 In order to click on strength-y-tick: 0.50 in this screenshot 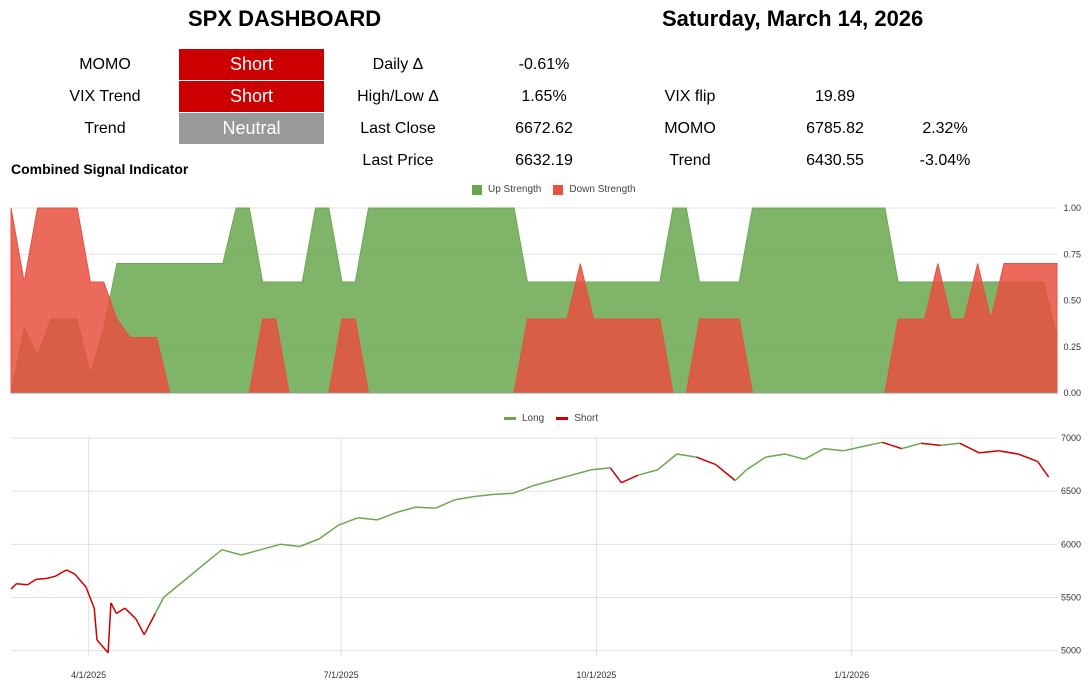, I will do `click(1072, 301)`.